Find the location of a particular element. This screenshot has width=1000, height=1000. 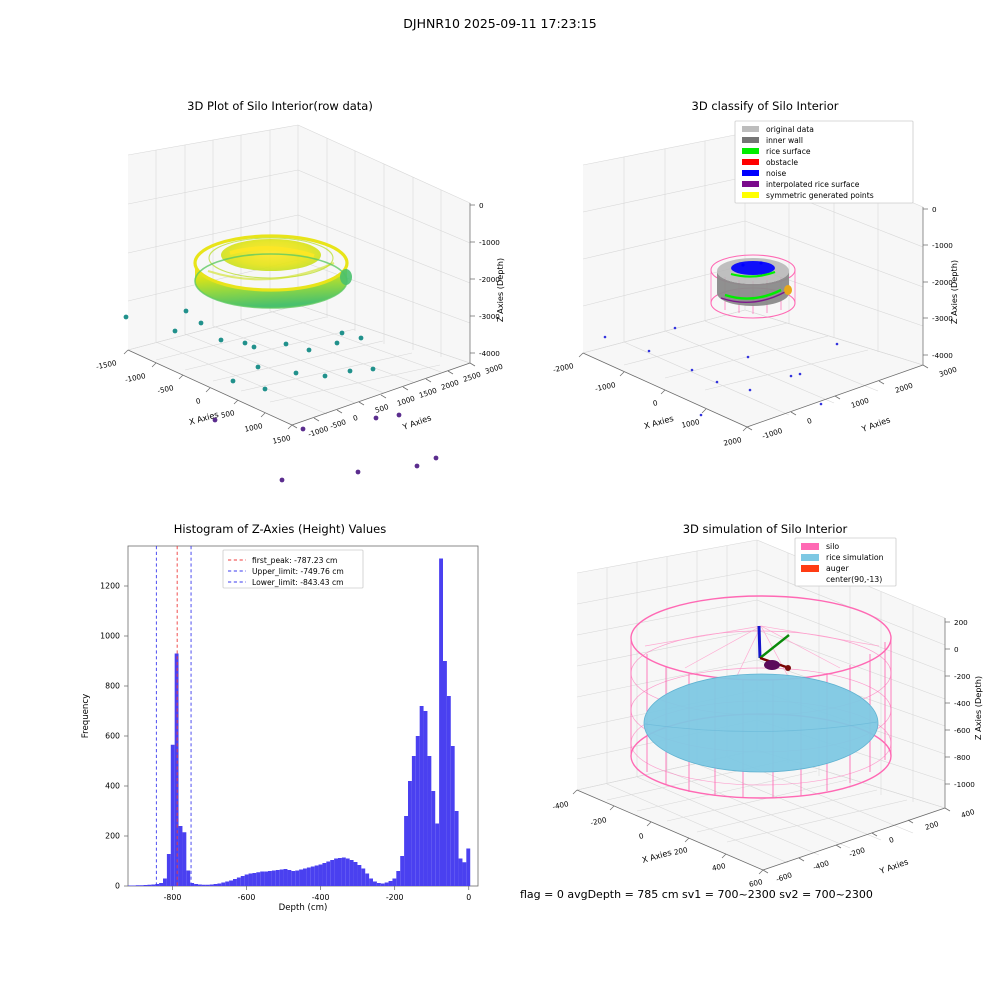

x-tick-label: 0 is located at coordinates (468, 897).